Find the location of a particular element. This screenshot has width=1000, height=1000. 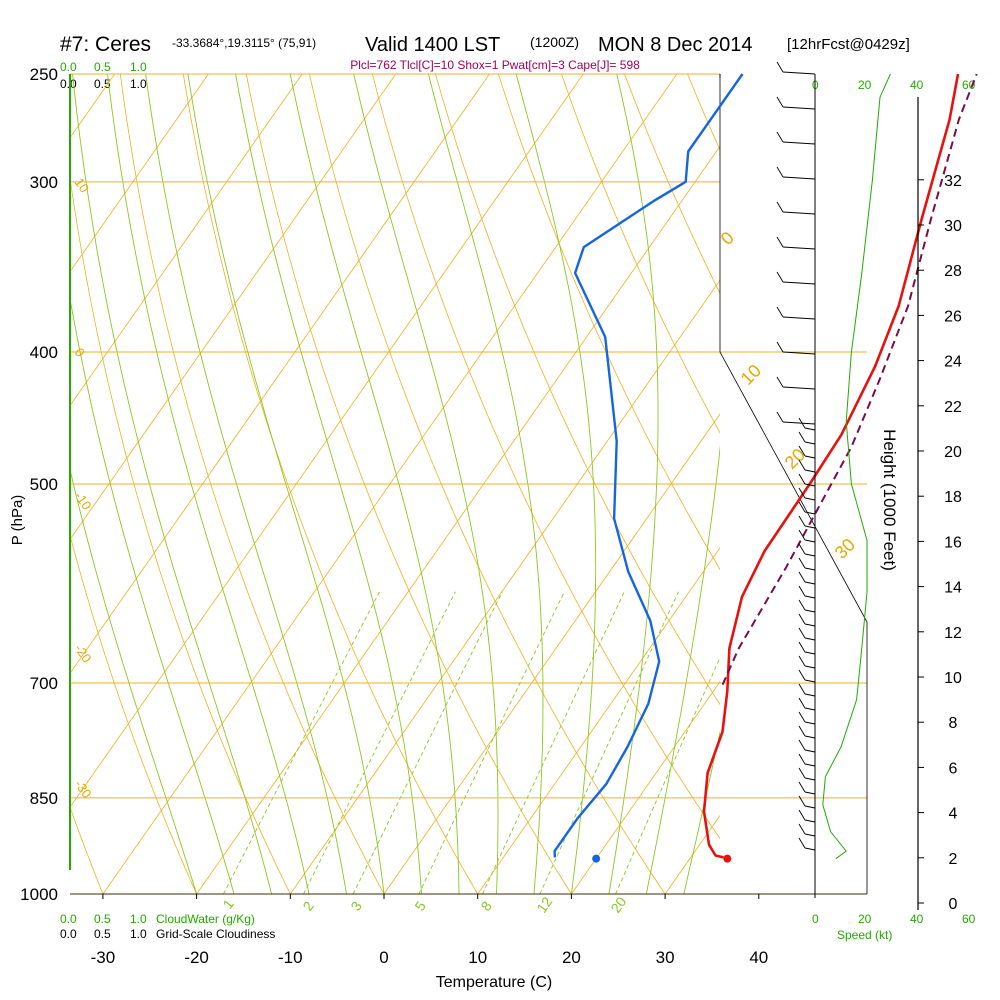

wind-barbs is located at coordinates (833, 479).